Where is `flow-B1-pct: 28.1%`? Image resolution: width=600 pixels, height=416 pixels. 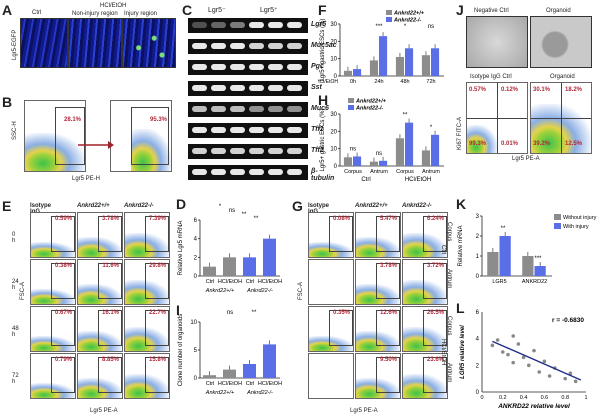 flow-B1-pct: 28.1% is located at coordinates (72, 120).